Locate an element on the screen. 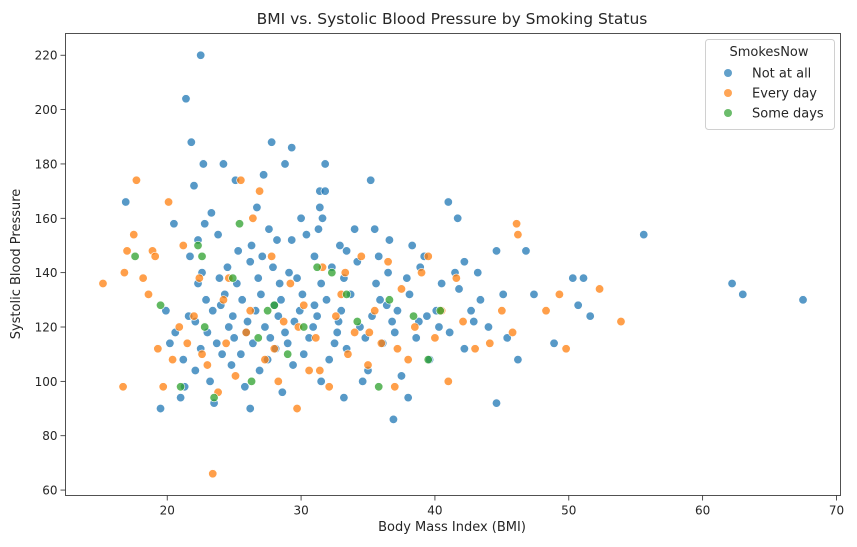 The height and width of the screenshot is (547, 857). x-axis-ticks: 20 30 40 50 60 70 is located at coordinates (502, 506).